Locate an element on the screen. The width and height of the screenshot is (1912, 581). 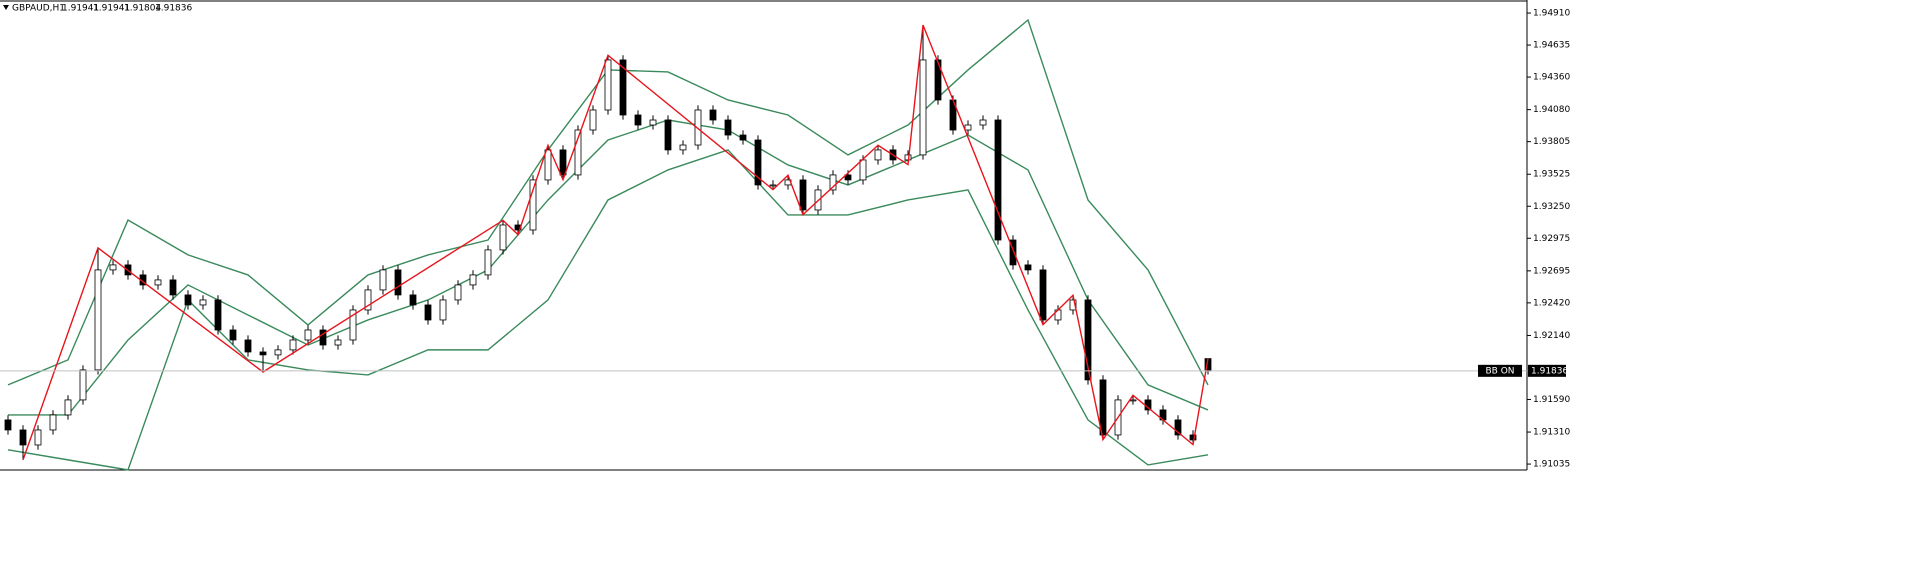
bb-label: BB ON is located at coordinates (1499, 371).